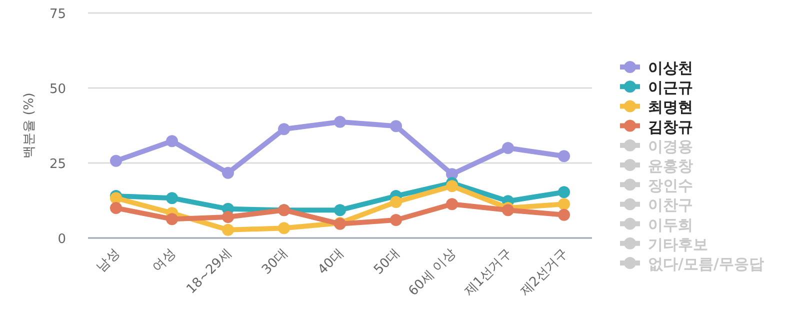  Describe the element at coordinates (670, 127) in the screenshot. I see `legend-label: 김창규` at that location.